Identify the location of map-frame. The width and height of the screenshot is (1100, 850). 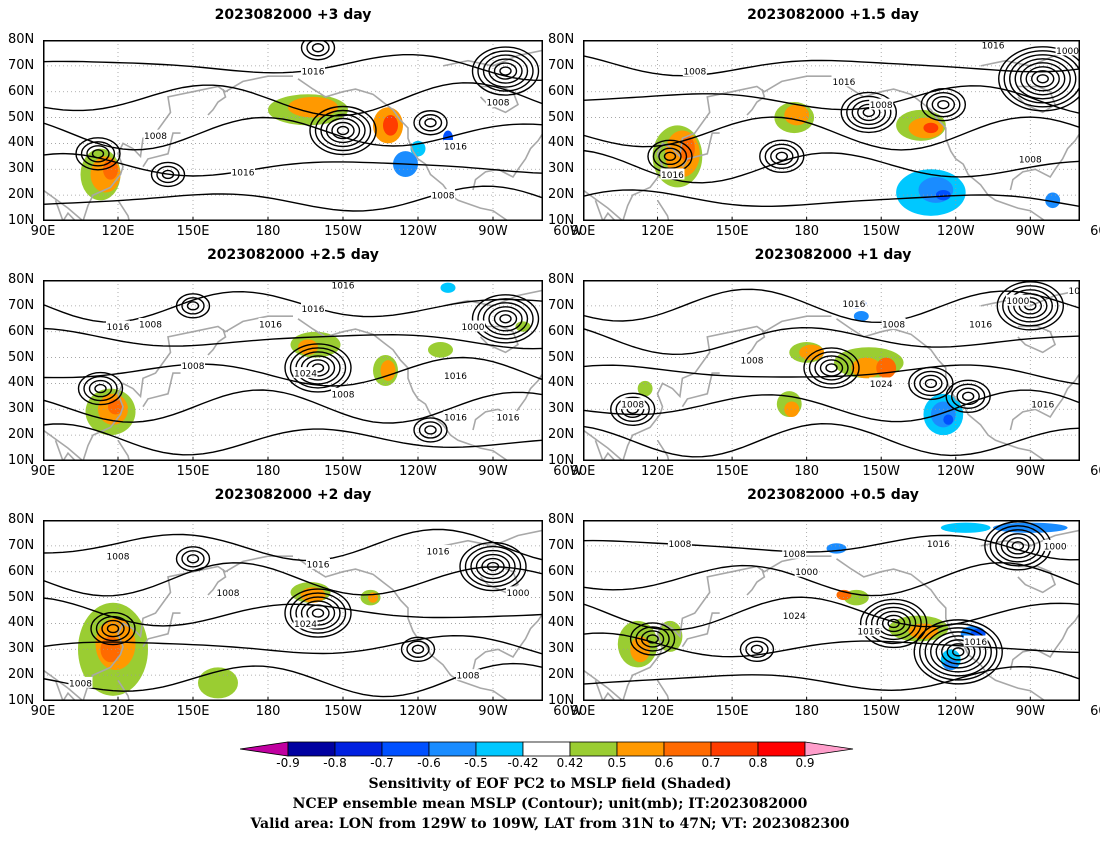
(831, 130).